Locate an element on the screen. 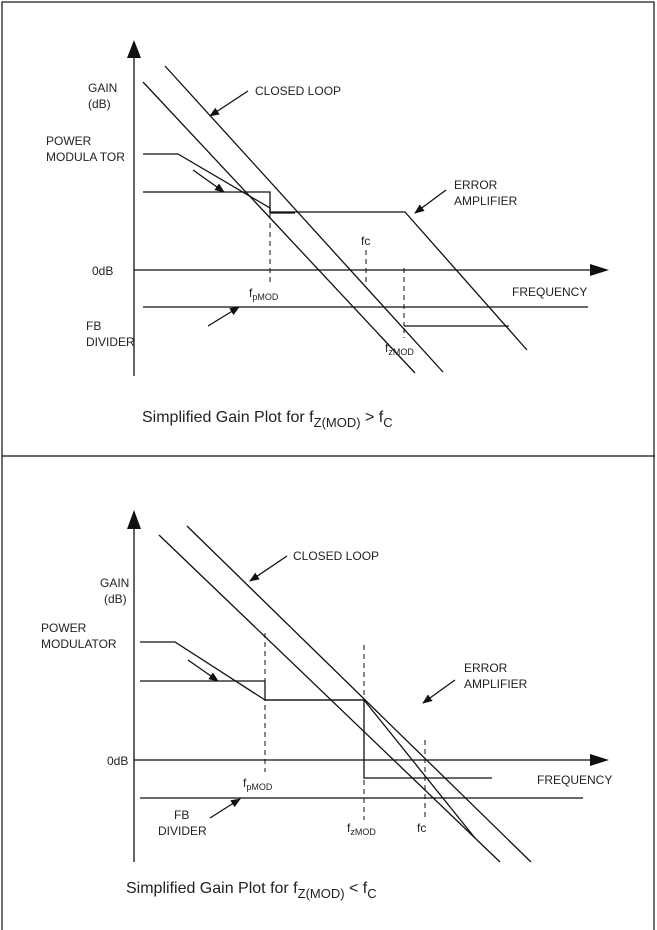 The height and width of the screenshot is (930, 657). bottom-caption-sub1: Z(MOD) is located at coordinates (321, 893).